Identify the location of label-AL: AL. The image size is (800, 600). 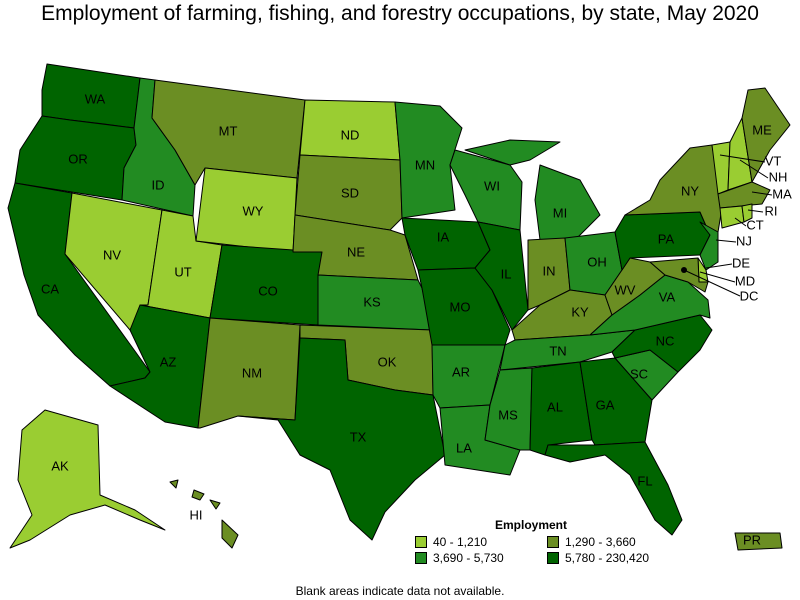
(555, 406).